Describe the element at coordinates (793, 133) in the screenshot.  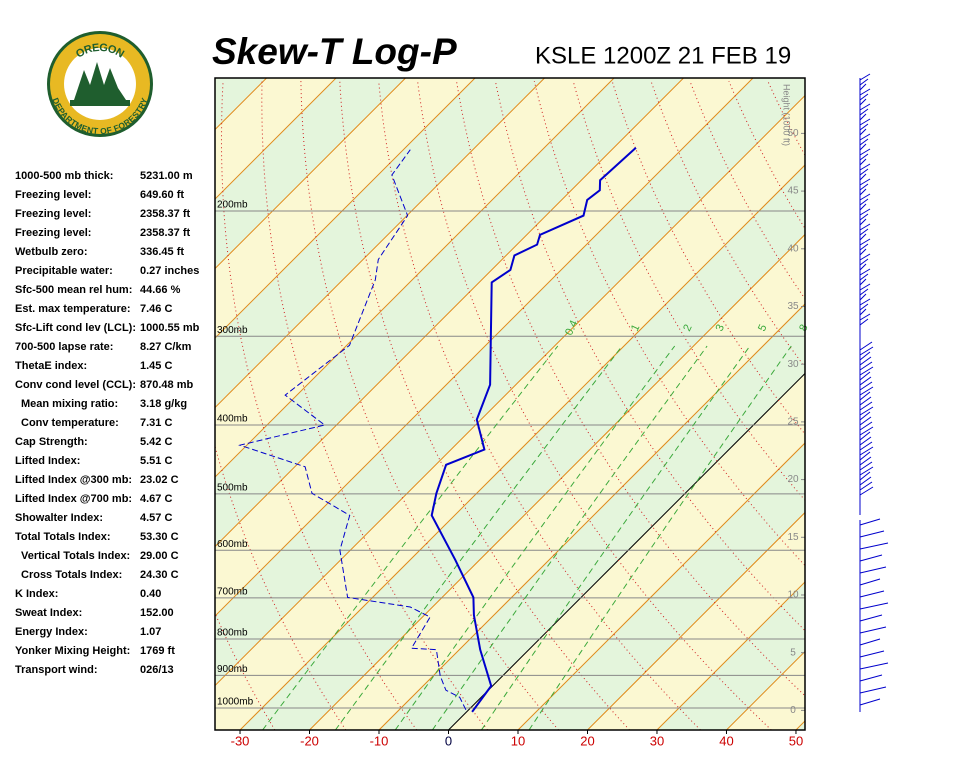
I see `y2-tick-label: 50` at that location.